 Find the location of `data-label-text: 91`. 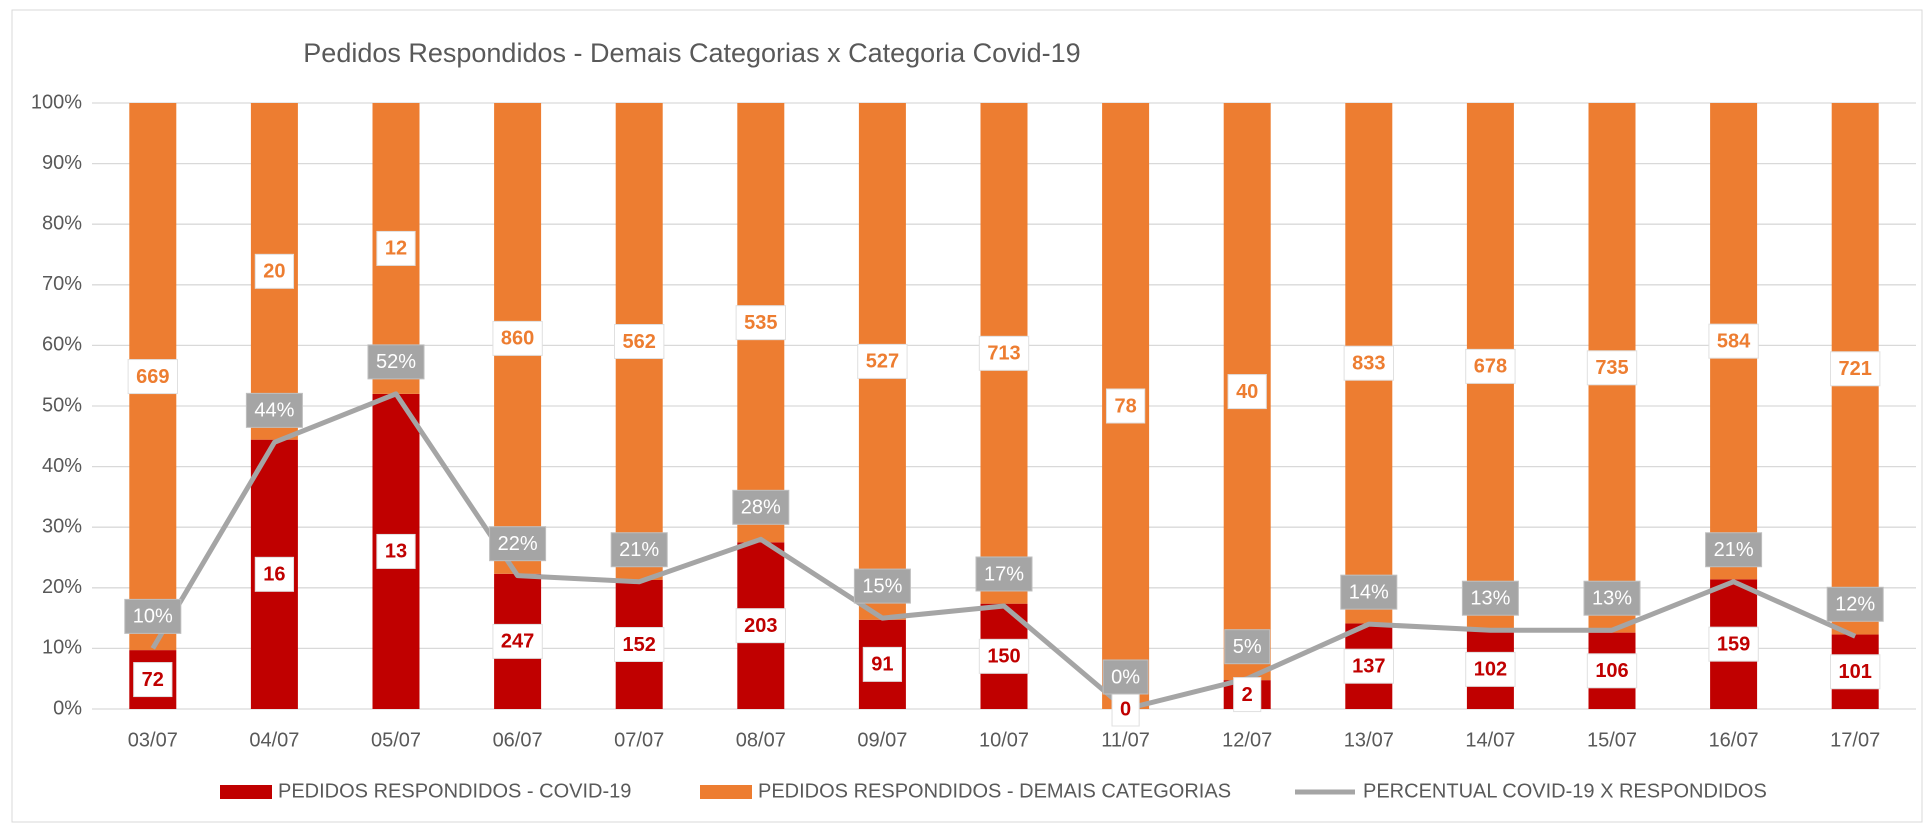

data-label-text: 91 is located at coordinates (882, 665).